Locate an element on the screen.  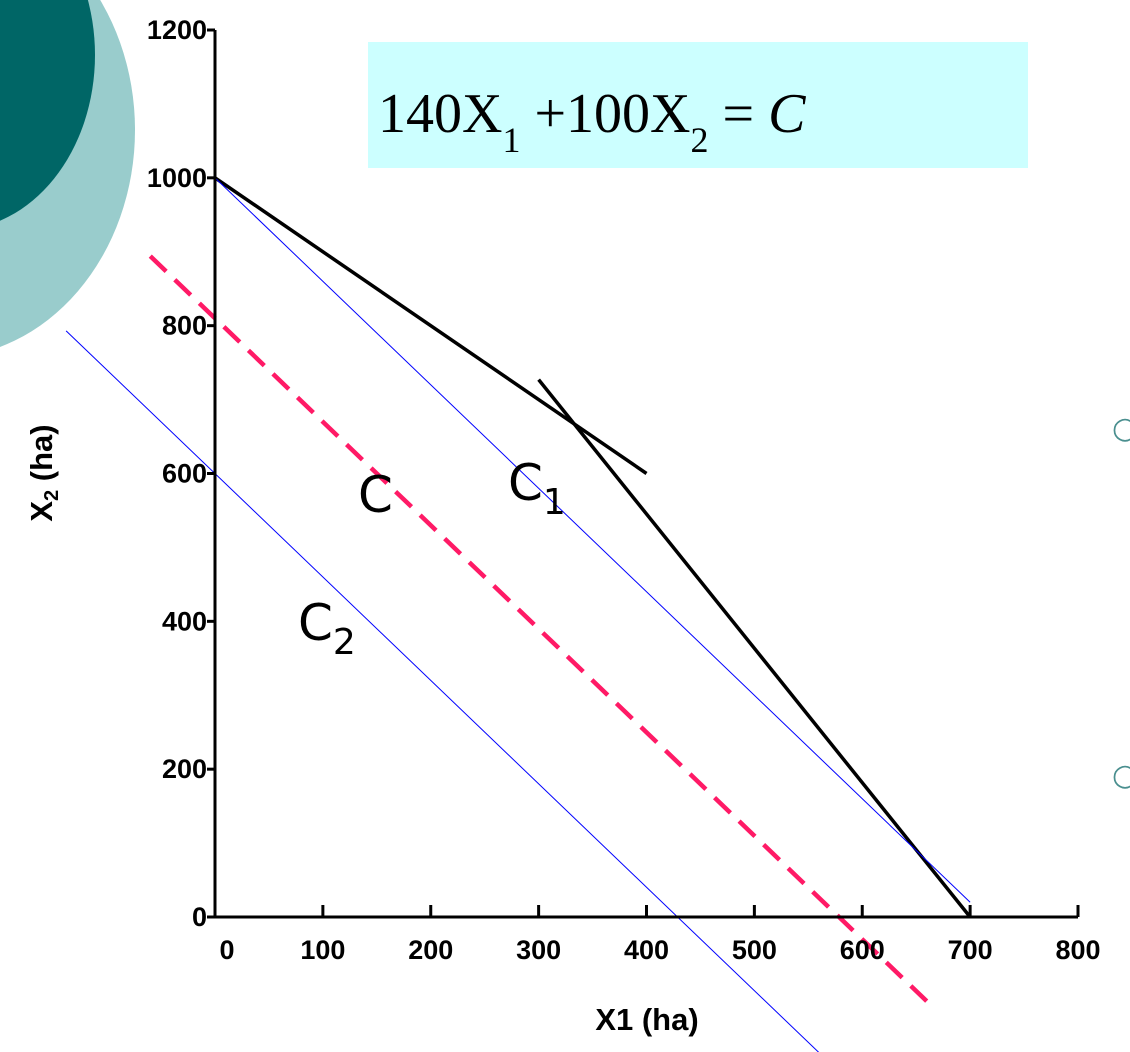
eq-part: = is located at coordinates (738, 114).